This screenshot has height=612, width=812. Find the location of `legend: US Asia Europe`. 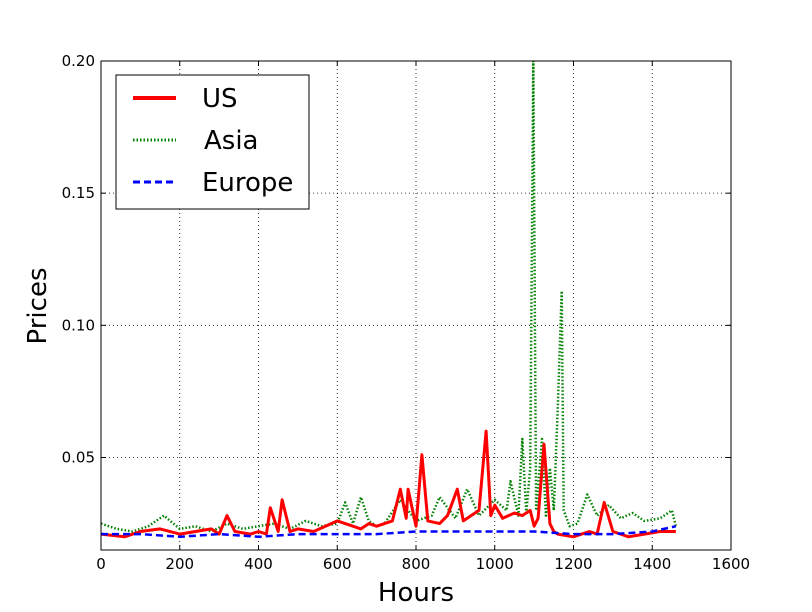

legend: US Asia Europe is located at coordinates (212, 142).